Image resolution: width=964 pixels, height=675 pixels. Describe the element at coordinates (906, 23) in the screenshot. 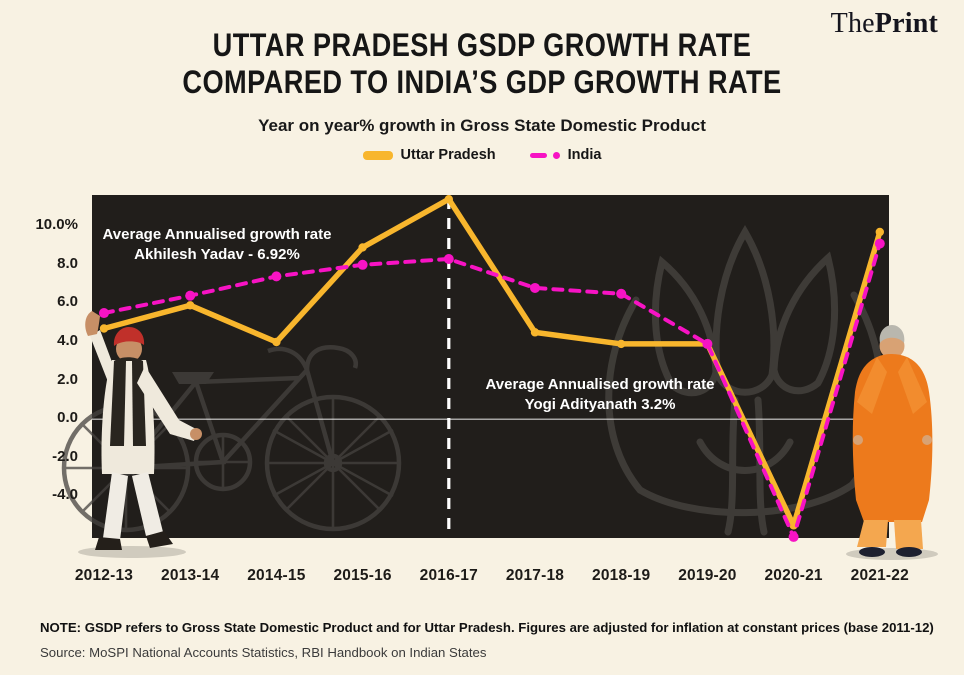

I see `brand-print: Print` at that location.